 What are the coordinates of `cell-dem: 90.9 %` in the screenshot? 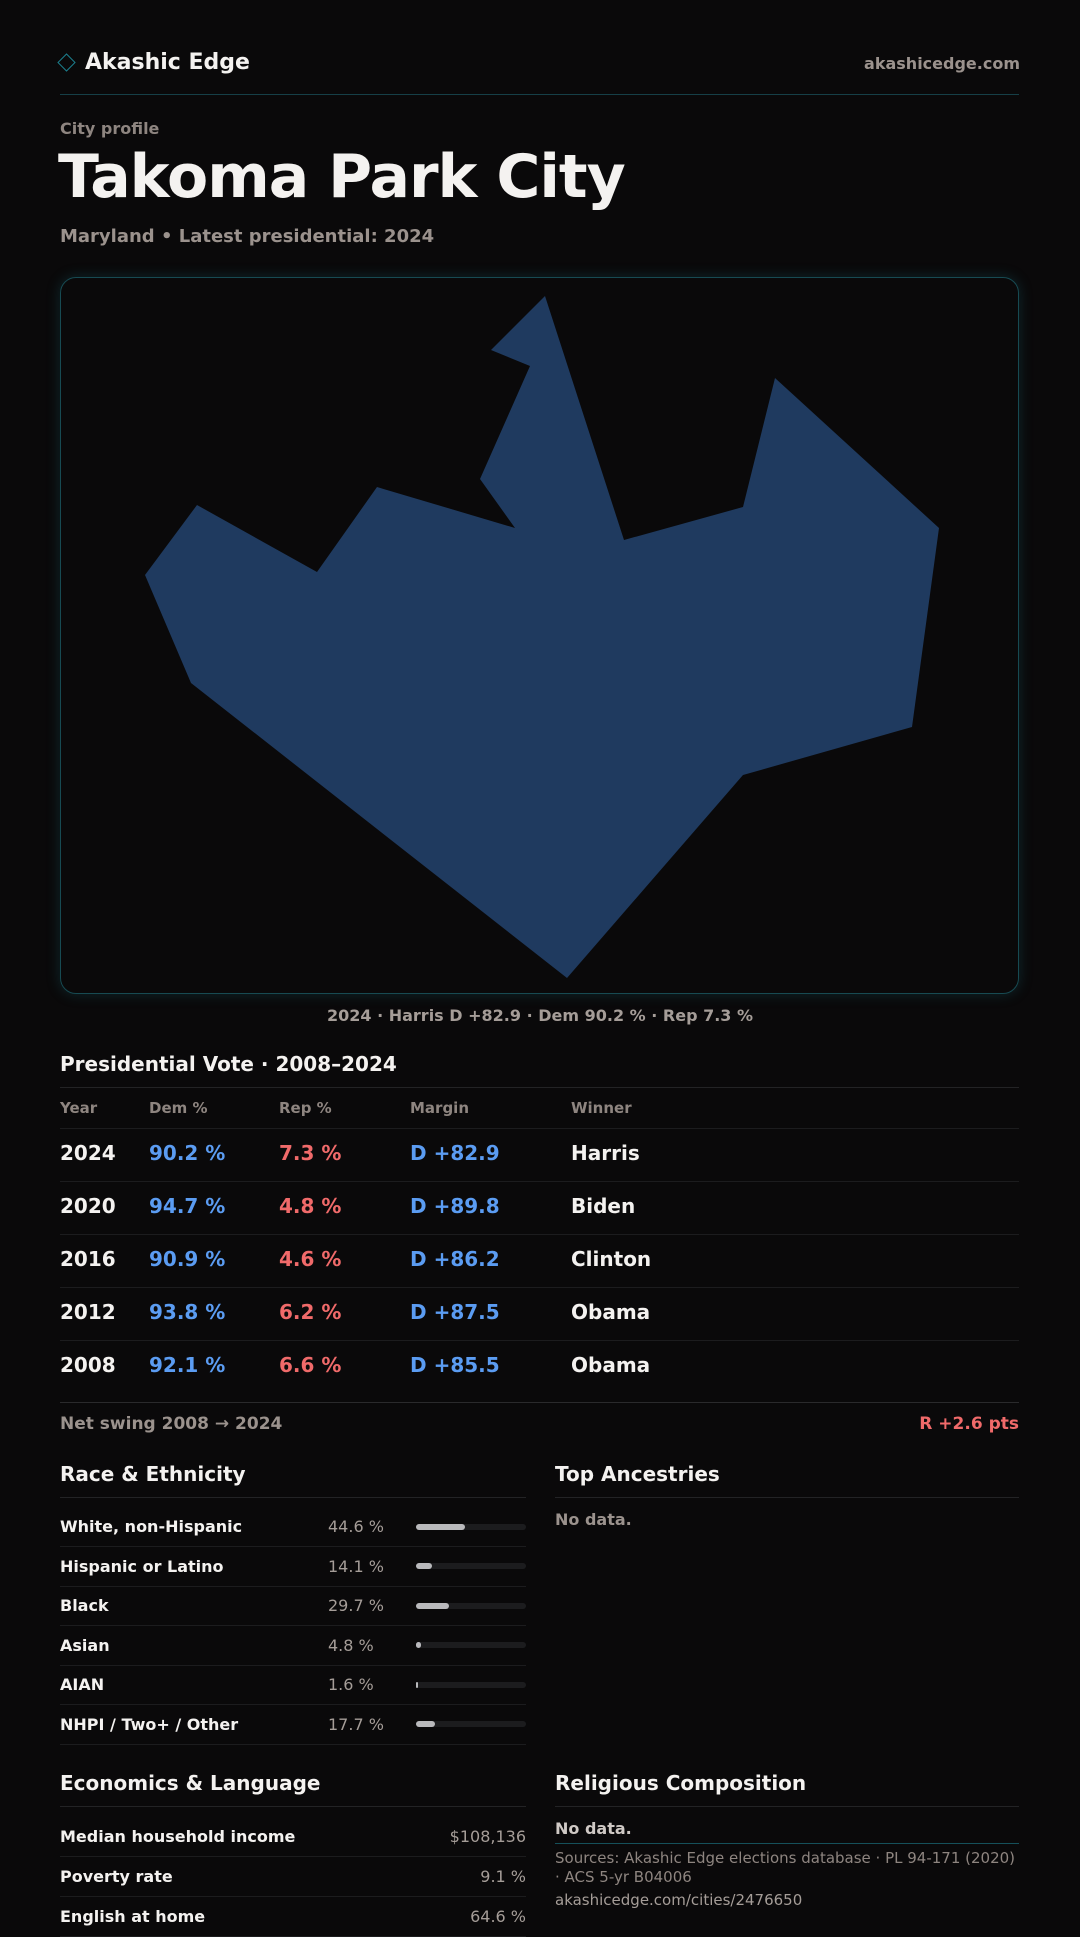 It's located at (187, 1259).